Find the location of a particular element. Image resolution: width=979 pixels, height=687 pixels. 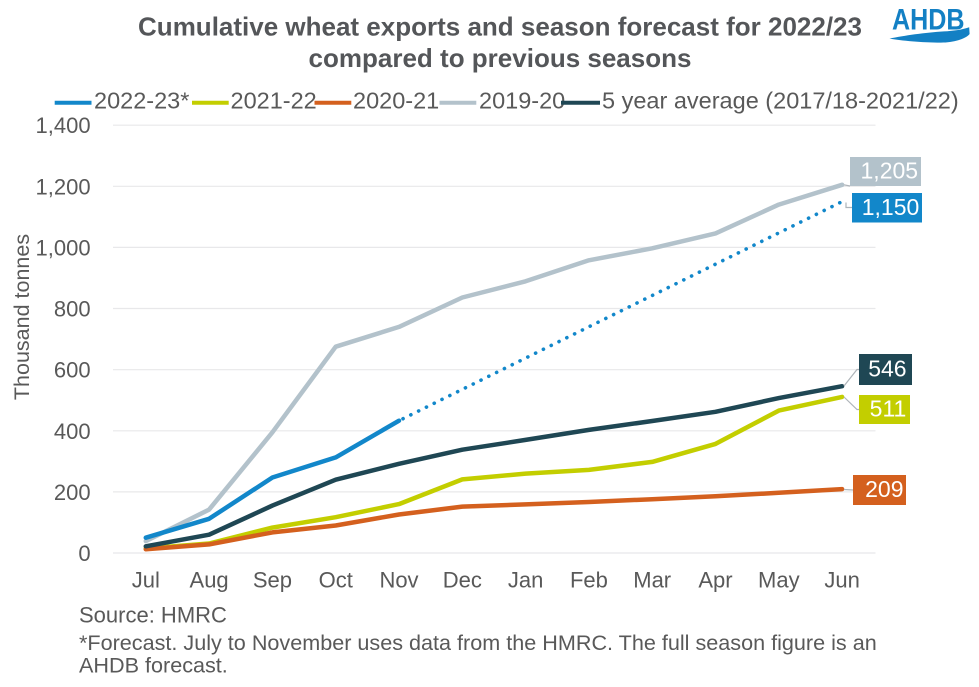

svg-text: AHDB forecast. is located at coordinates (153, 665).